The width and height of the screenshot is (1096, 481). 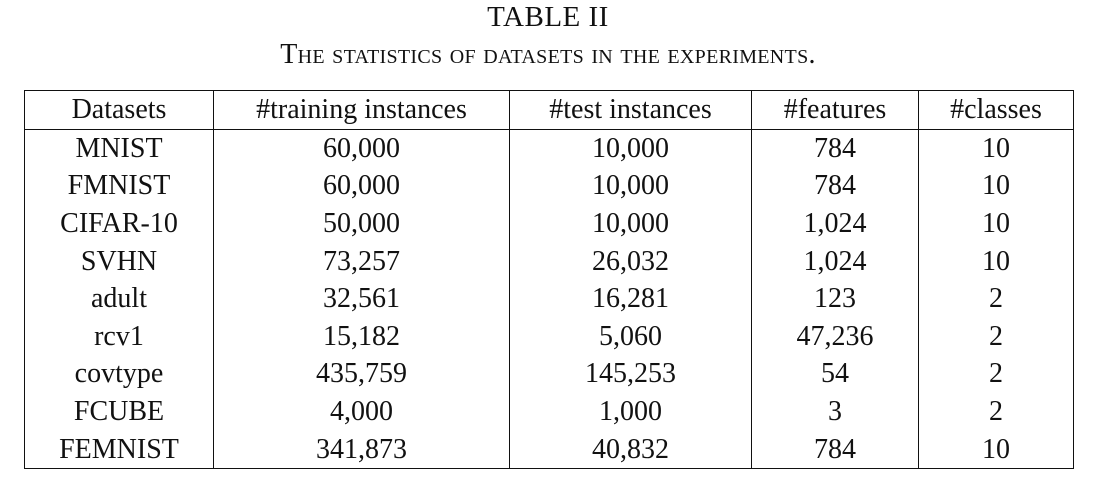 I want to click on training-instances-cell: 15,182, so click(x=361, y=336).